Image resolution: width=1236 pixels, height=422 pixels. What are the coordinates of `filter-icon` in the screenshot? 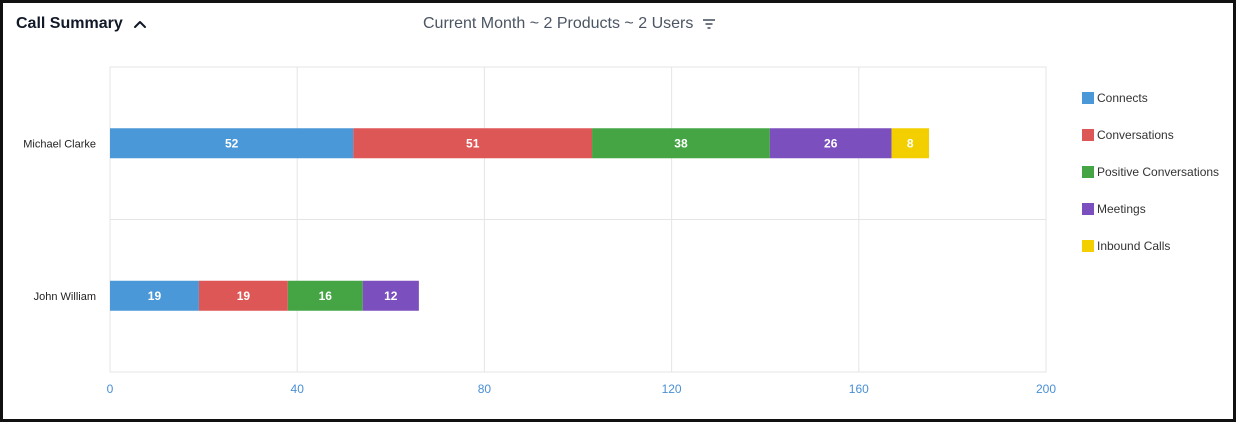 It's located at (709, 24).